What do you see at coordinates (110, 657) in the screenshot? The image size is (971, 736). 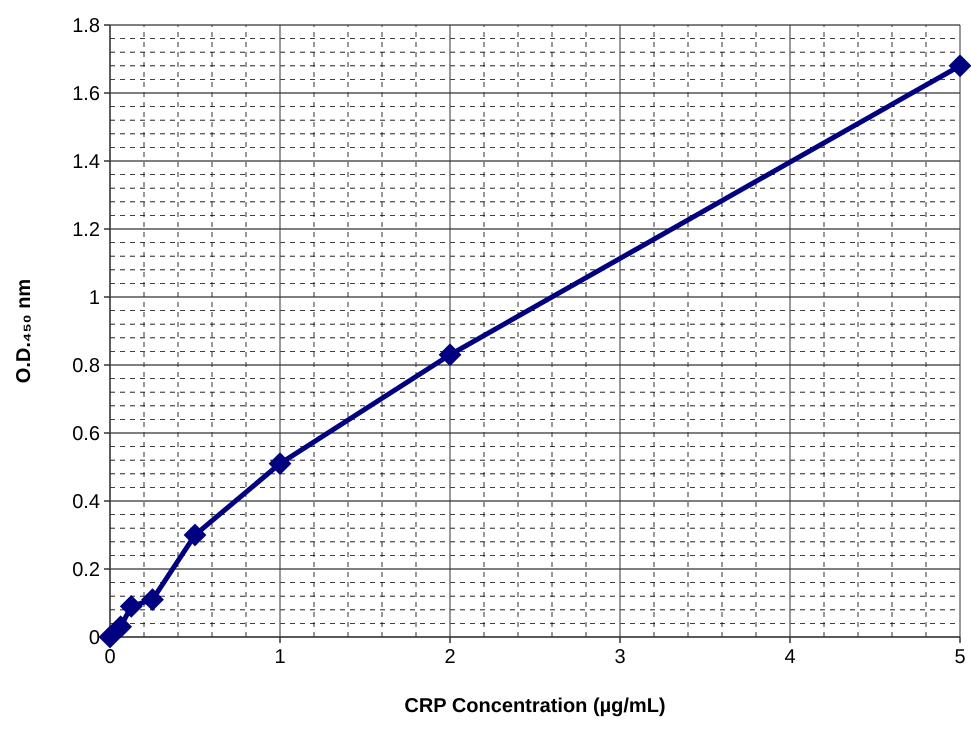 I see `x-tick-label: 0` at bounding box center [110, 657].